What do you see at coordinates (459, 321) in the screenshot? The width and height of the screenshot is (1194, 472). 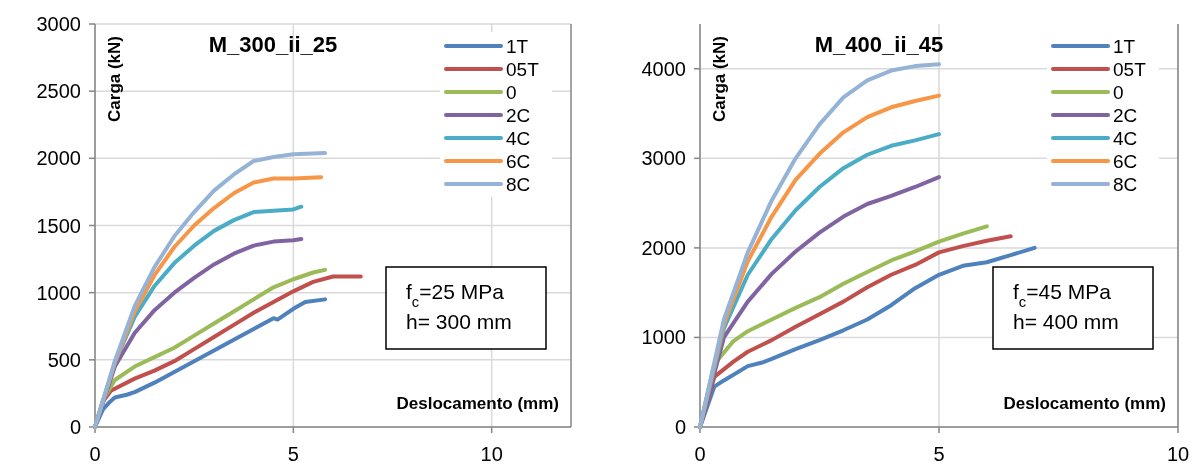 I see `annotation: h= 300 mm` at bounding box center [459, 321].